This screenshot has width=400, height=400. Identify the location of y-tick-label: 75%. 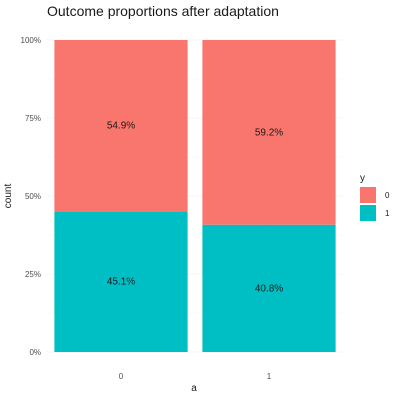
(33, 118).